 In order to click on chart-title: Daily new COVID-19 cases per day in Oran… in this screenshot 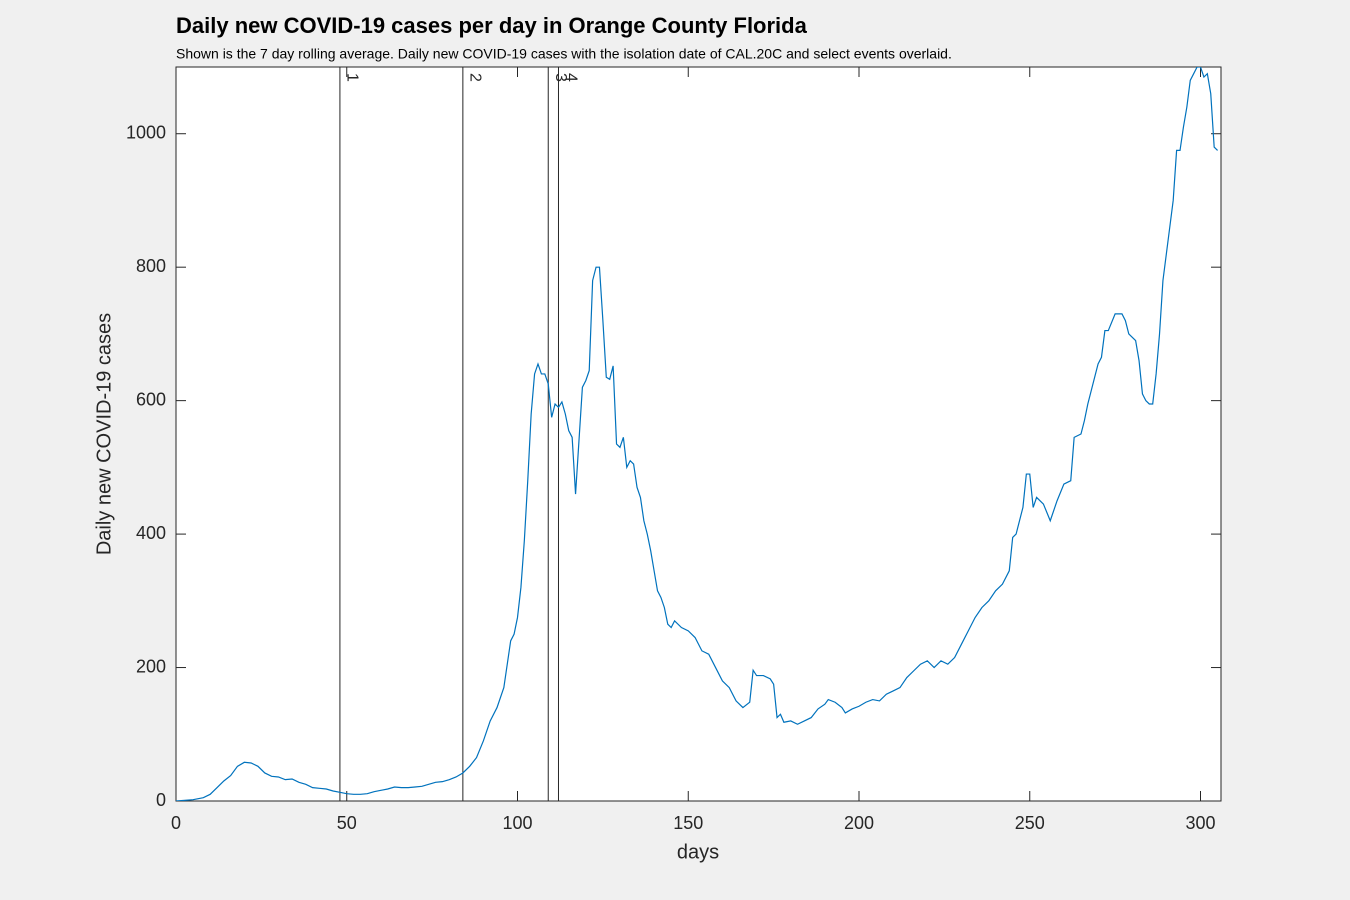, I will do `click(492, 25)`.